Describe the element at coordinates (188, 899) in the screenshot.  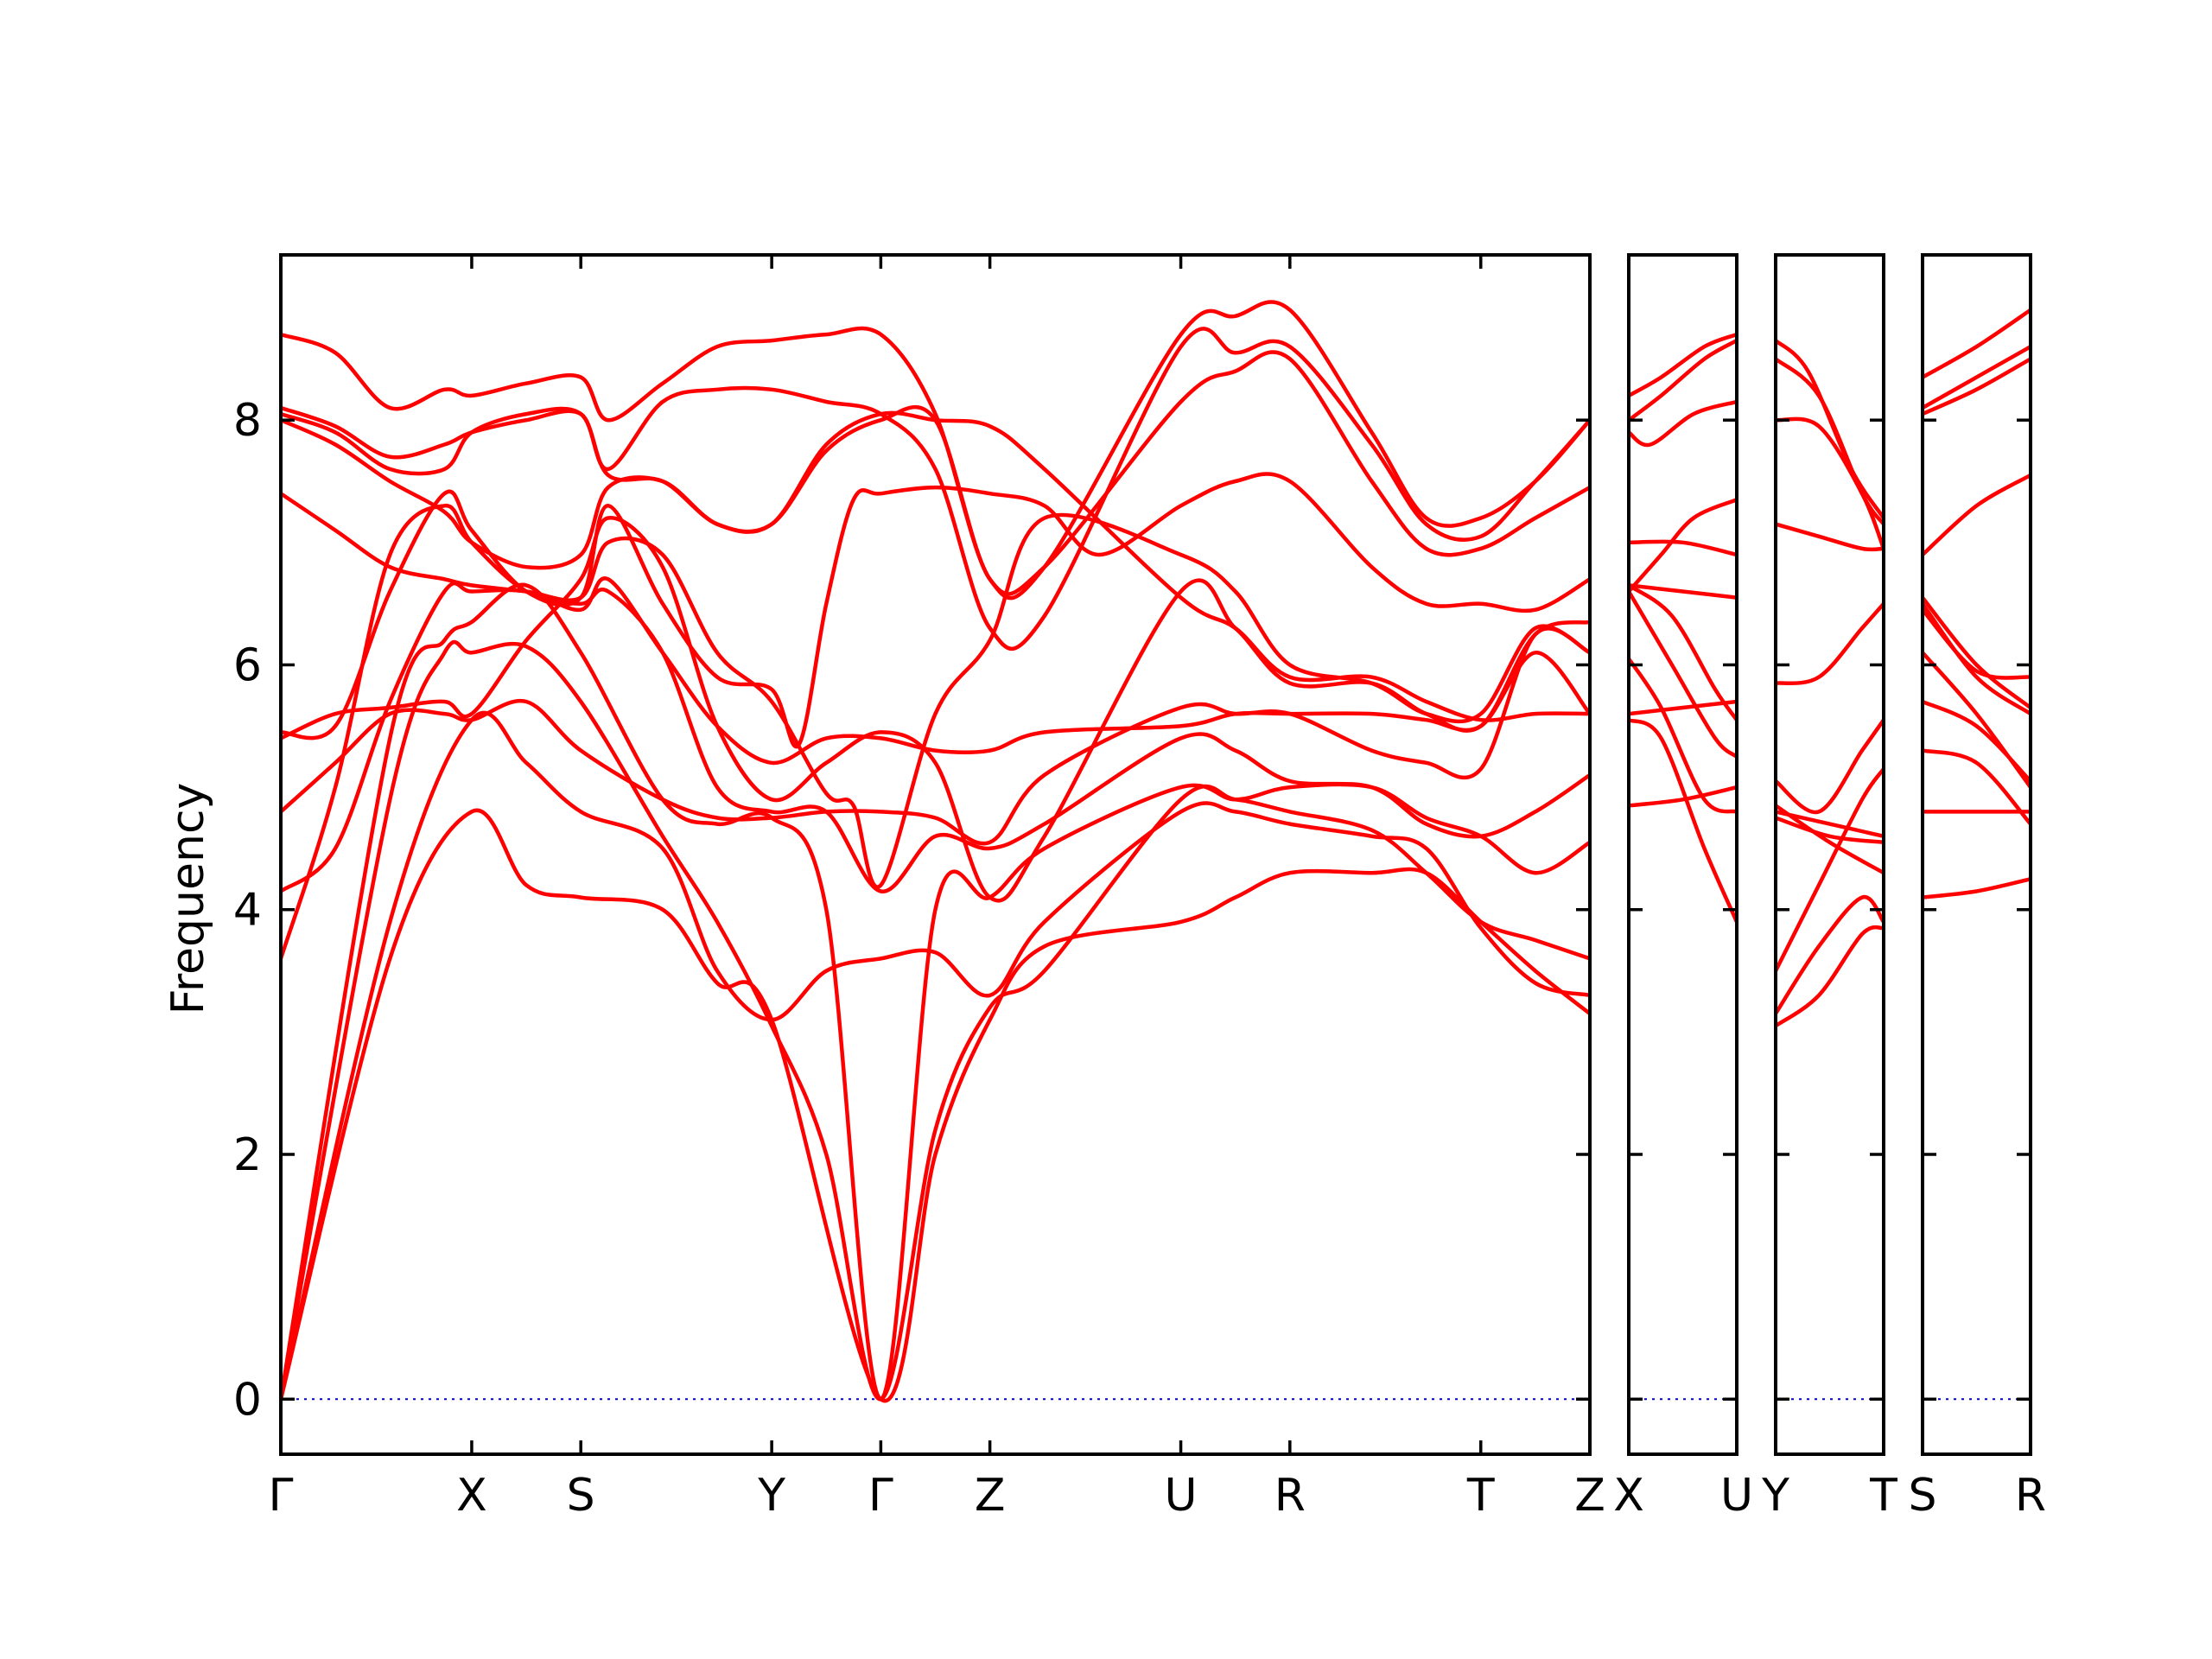
I see `y-axis-label: Frequency` at that location.